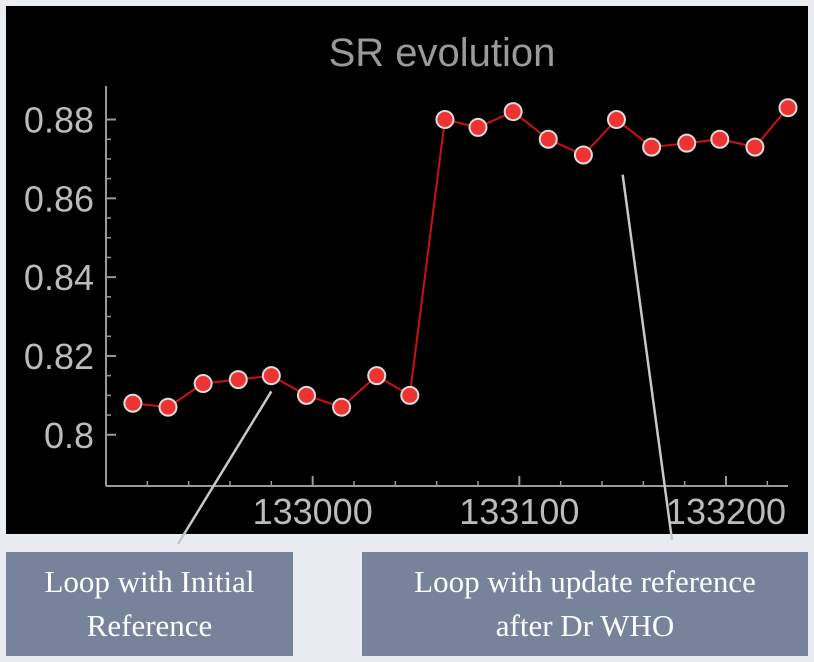 The height and width of the screenshot is (662, 814). I want to click on y-axis-ticks: 0.8 0.82 0.84 0.86 0.88, so click(70, 278).